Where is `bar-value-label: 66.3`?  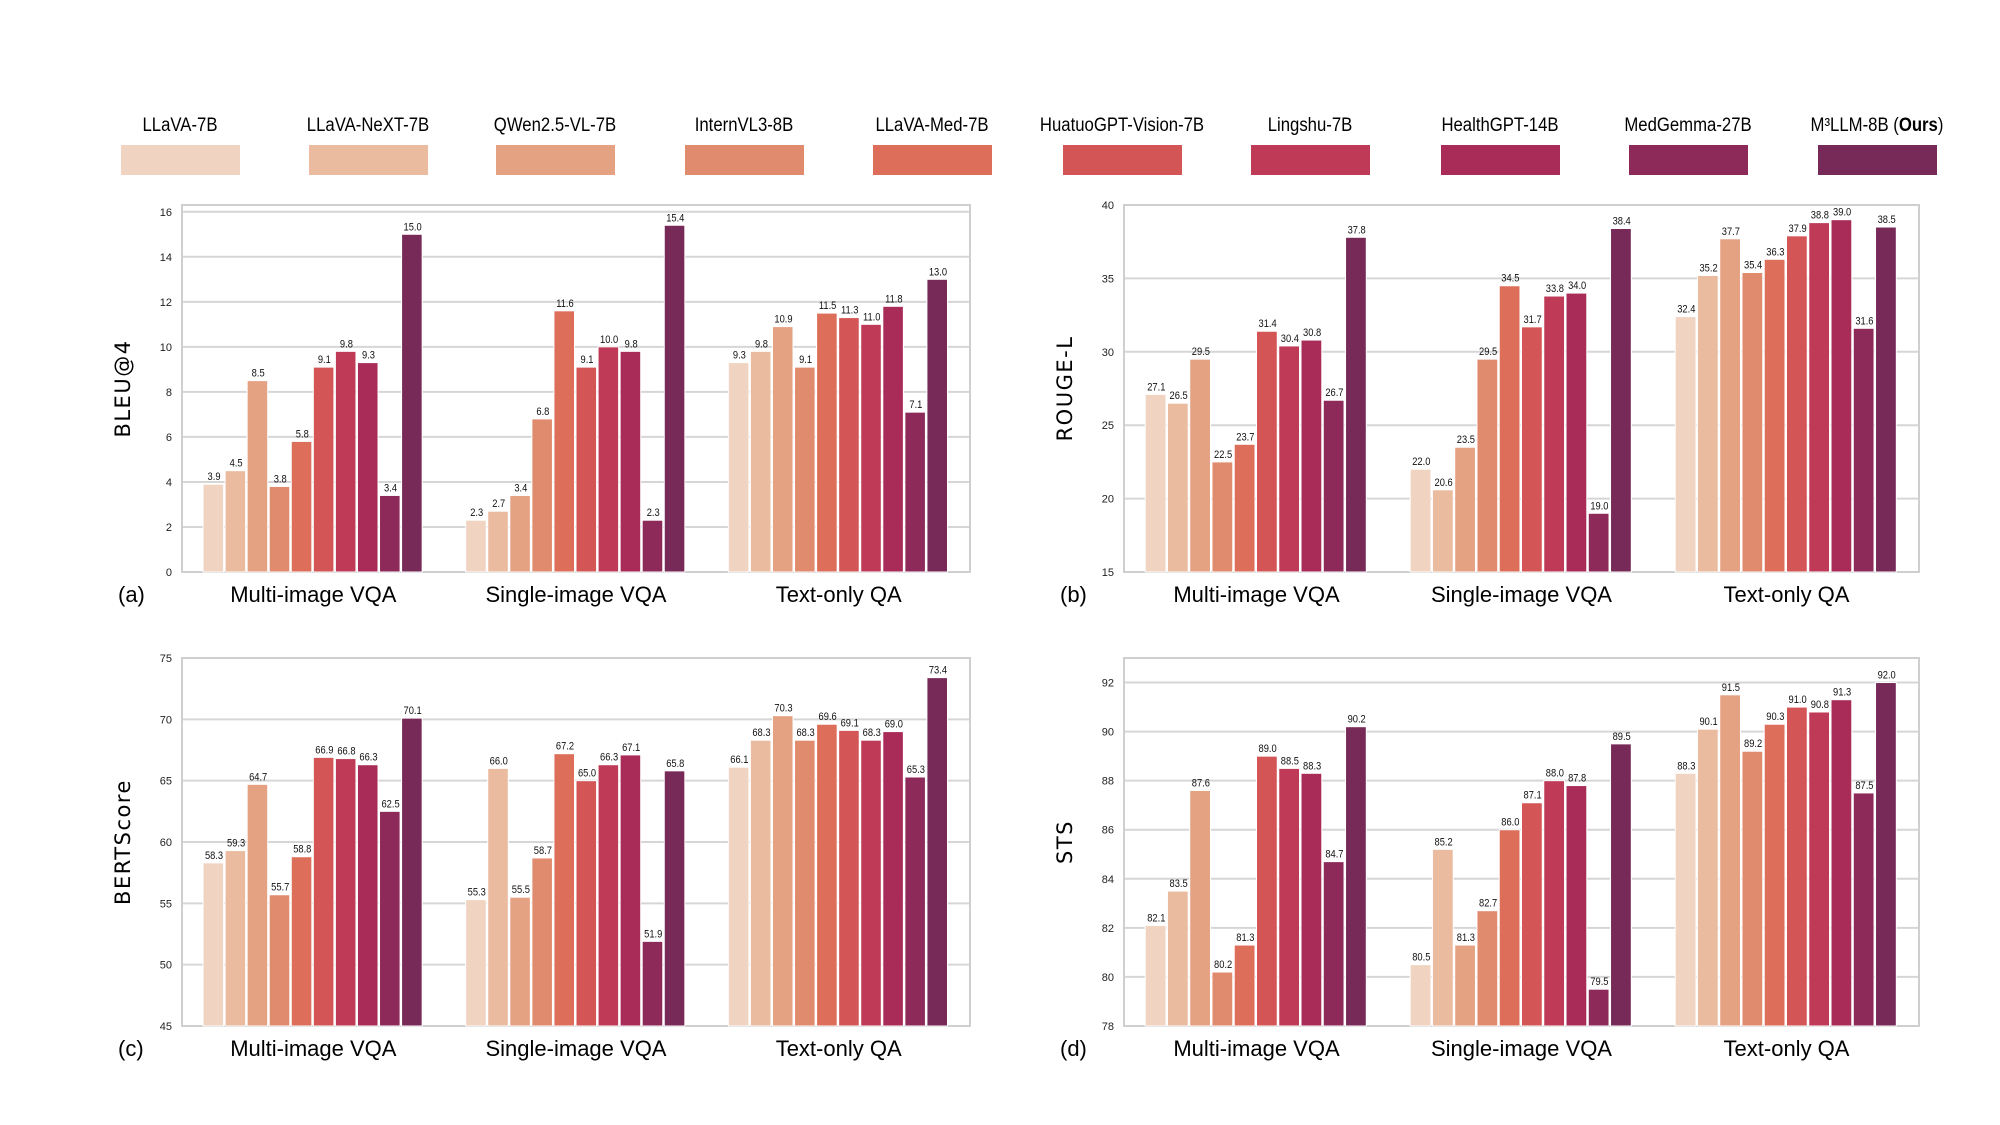 bar-value-label: 66.3 is located at coordinates (609, 758).